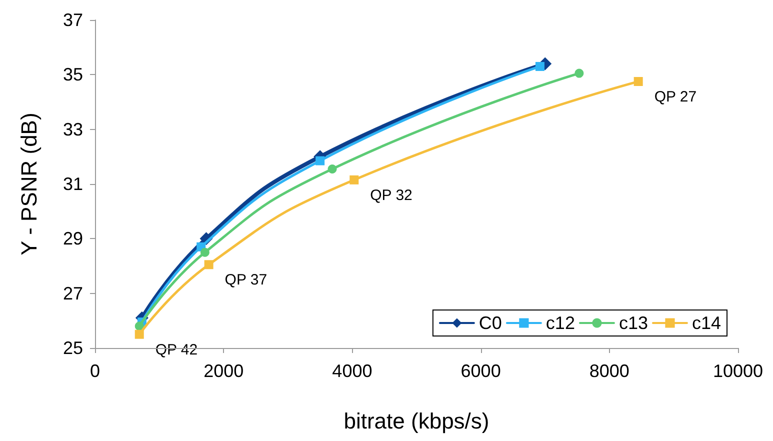 The width and height of the screenshot is (773, 441). What do you see at coordinates (72, 238) in the screenshot?
I see `y-tick-label: 29` at bounding box center [72, 238].